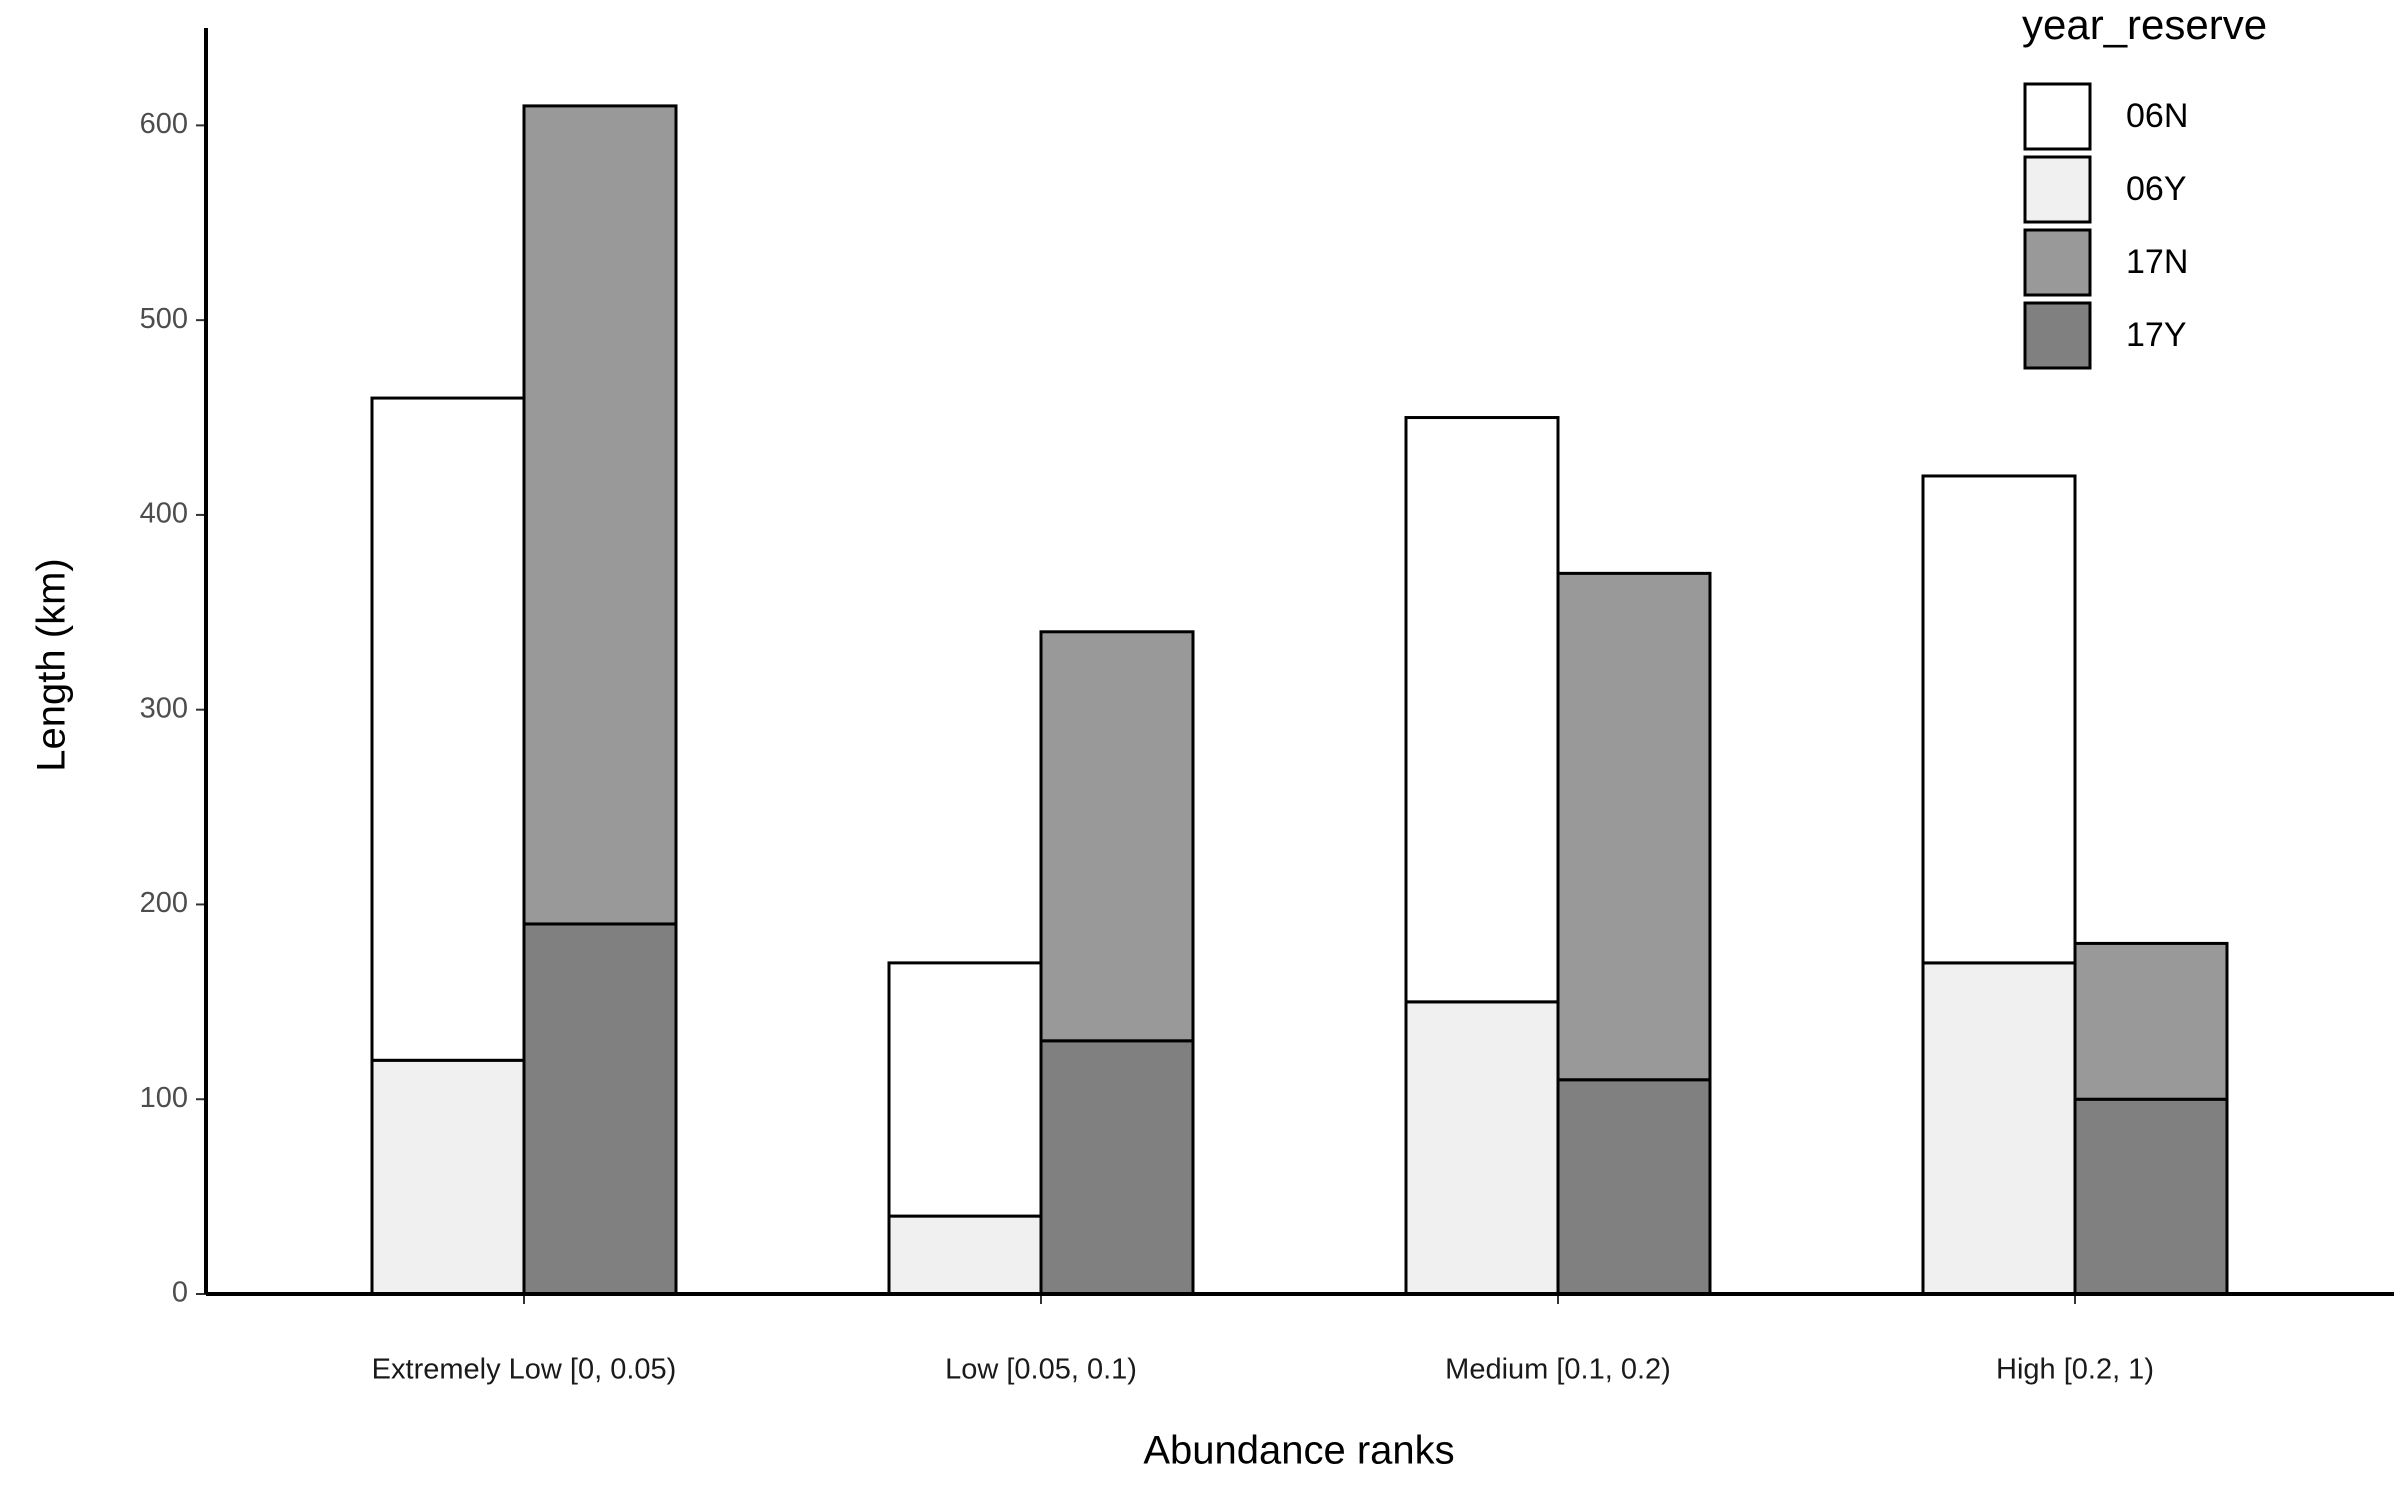  What do you see at coordinates (164, 708) in the screenshot?
I see `y-tick-label: 300` at bounding box center [164, 708].